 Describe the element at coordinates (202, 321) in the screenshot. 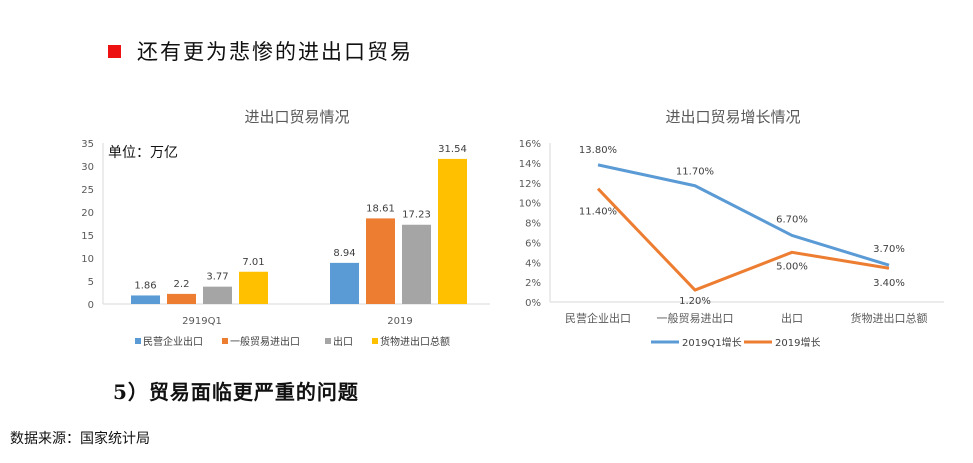

I see `bar-x-tick-label: 2919Q1` at that location.